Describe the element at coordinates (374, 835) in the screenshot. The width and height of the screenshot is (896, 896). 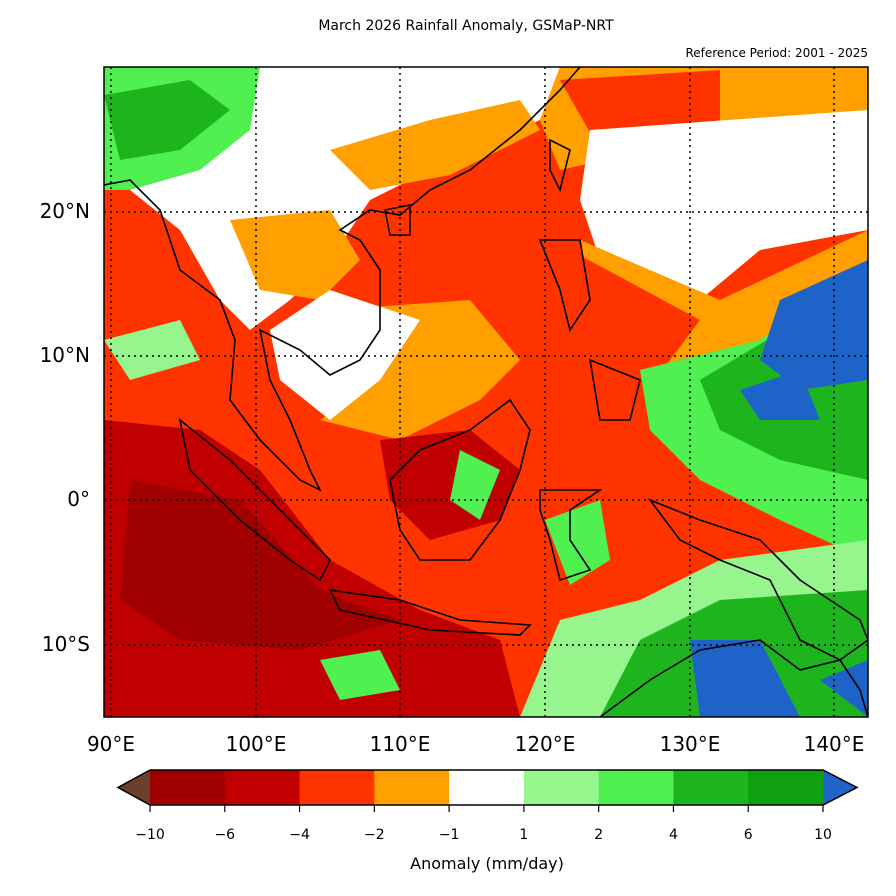
I see `colorbar-tick-label: −2` at that location.